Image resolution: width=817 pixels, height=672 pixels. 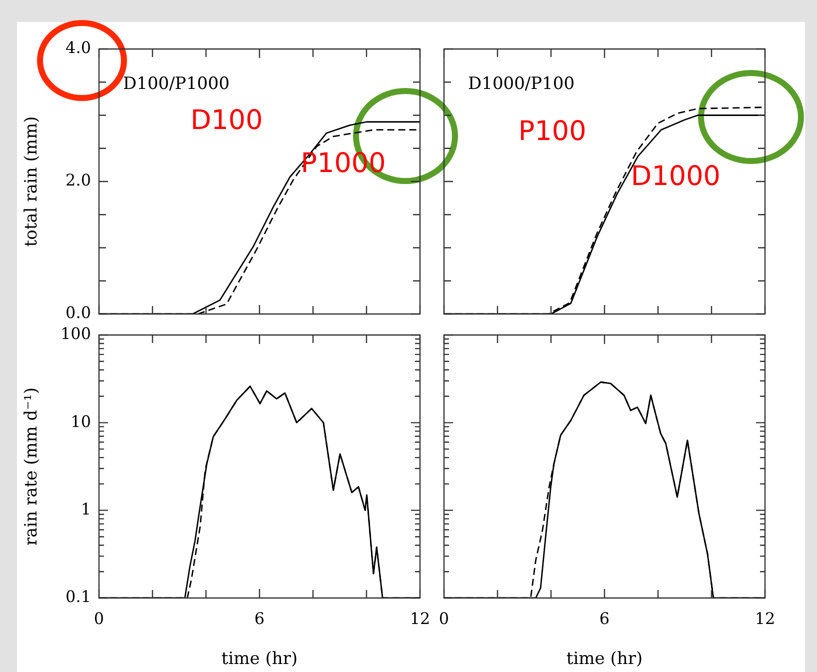 I want to click on annotation: D1000, so click(x=675, y=176).